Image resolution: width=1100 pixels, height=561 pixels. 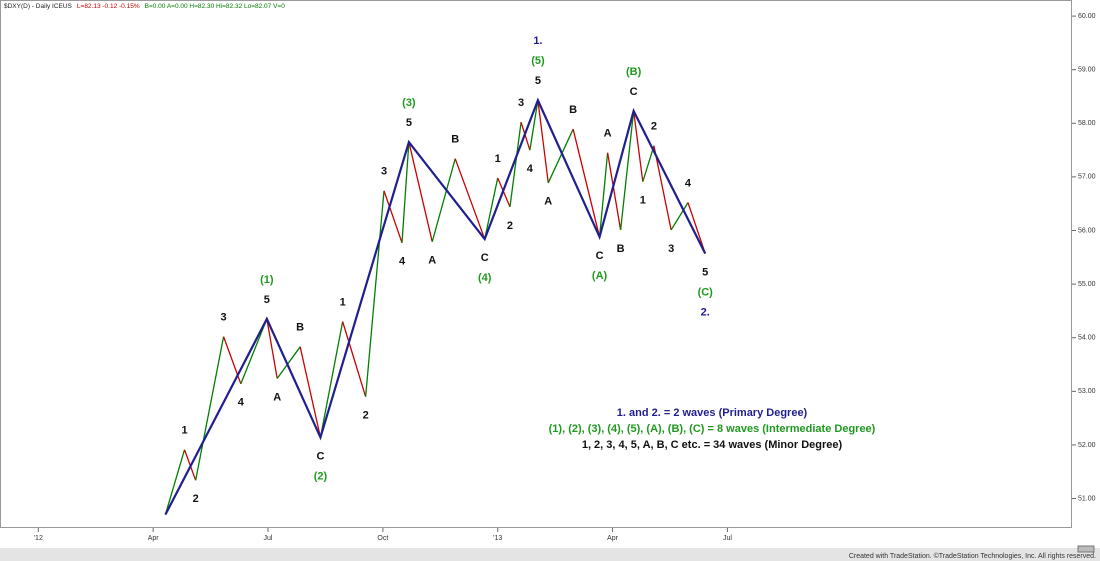 What do you see at coordinates (1087, 391) in the screenshot?
I see `y-tick-label: 53.00` at bounding box center [1087, 391].